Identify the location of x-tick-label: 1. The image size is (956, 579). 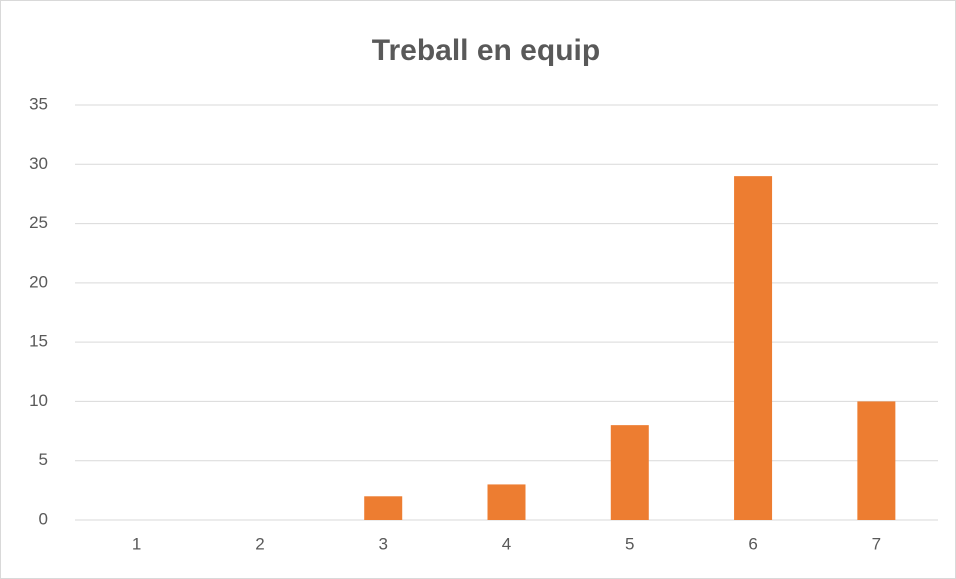
(136, 543).